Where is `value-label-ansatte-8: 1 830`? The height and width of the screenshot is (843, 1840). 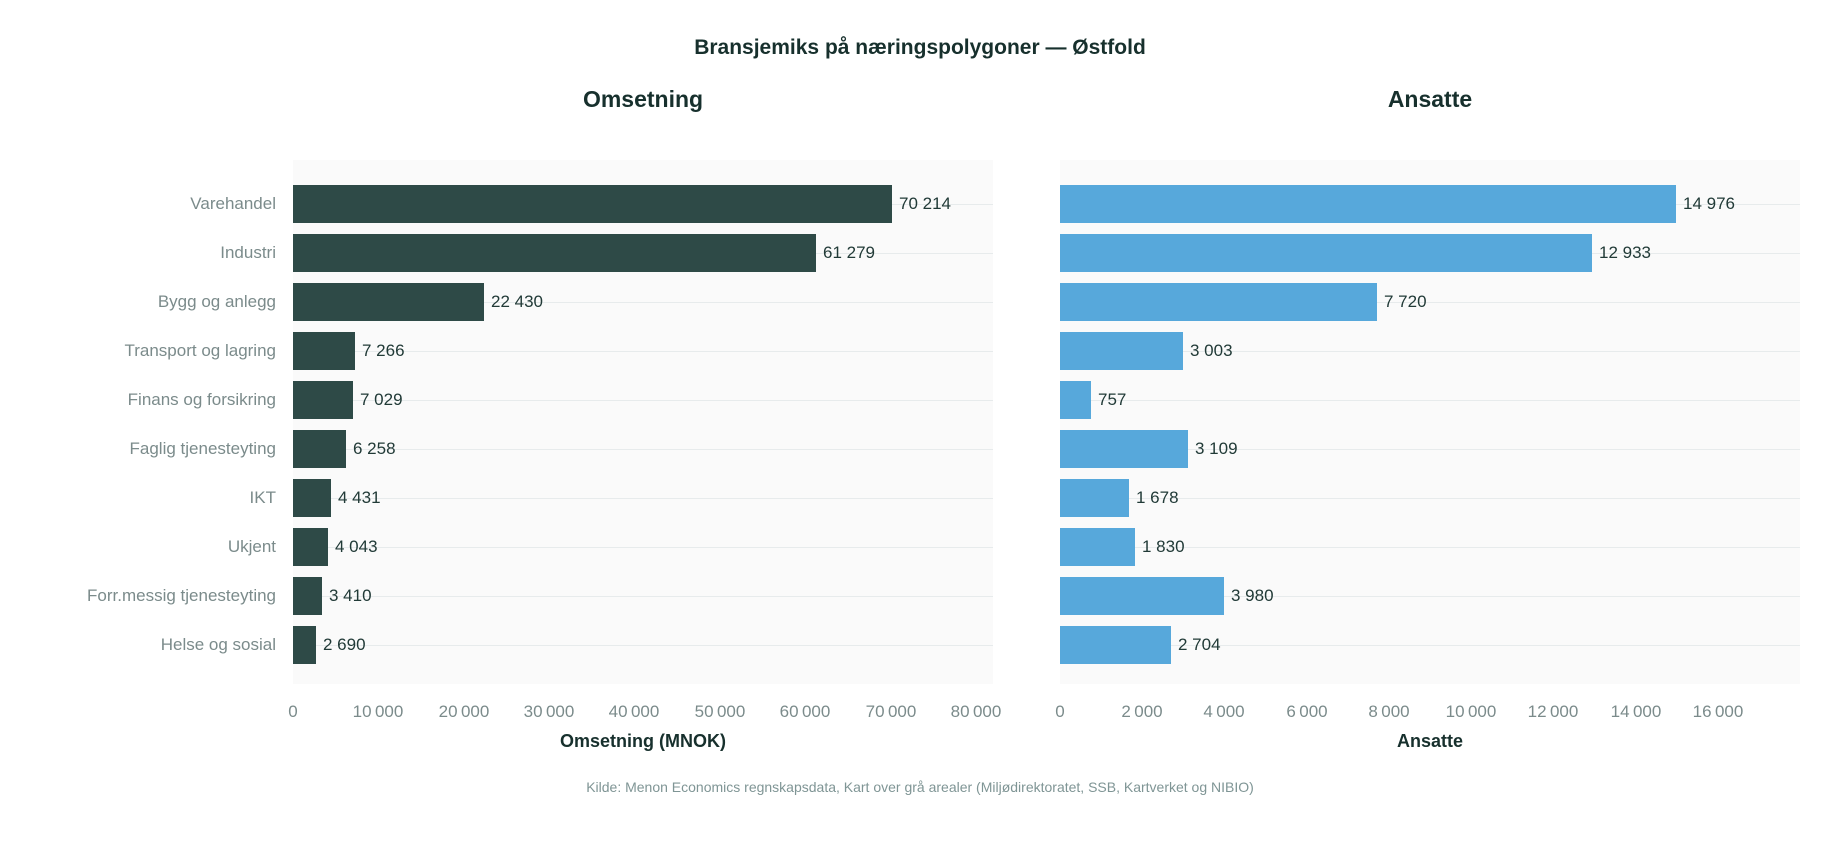
value-label-ansatte-8: 1 830 is located at coordinates (1163, 546).